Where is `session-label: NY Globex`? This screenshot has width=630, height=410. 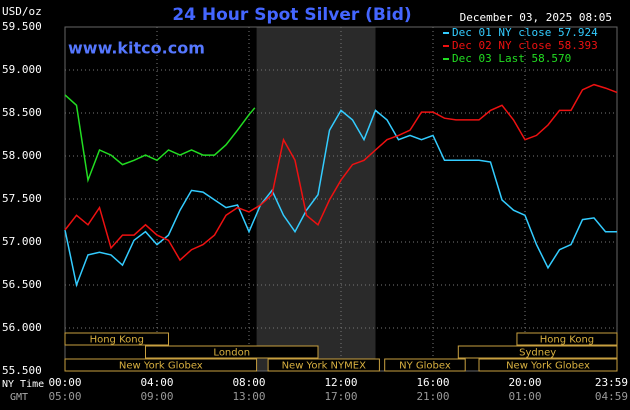 session-label: NY Globex is located at coordinates (425, 366).